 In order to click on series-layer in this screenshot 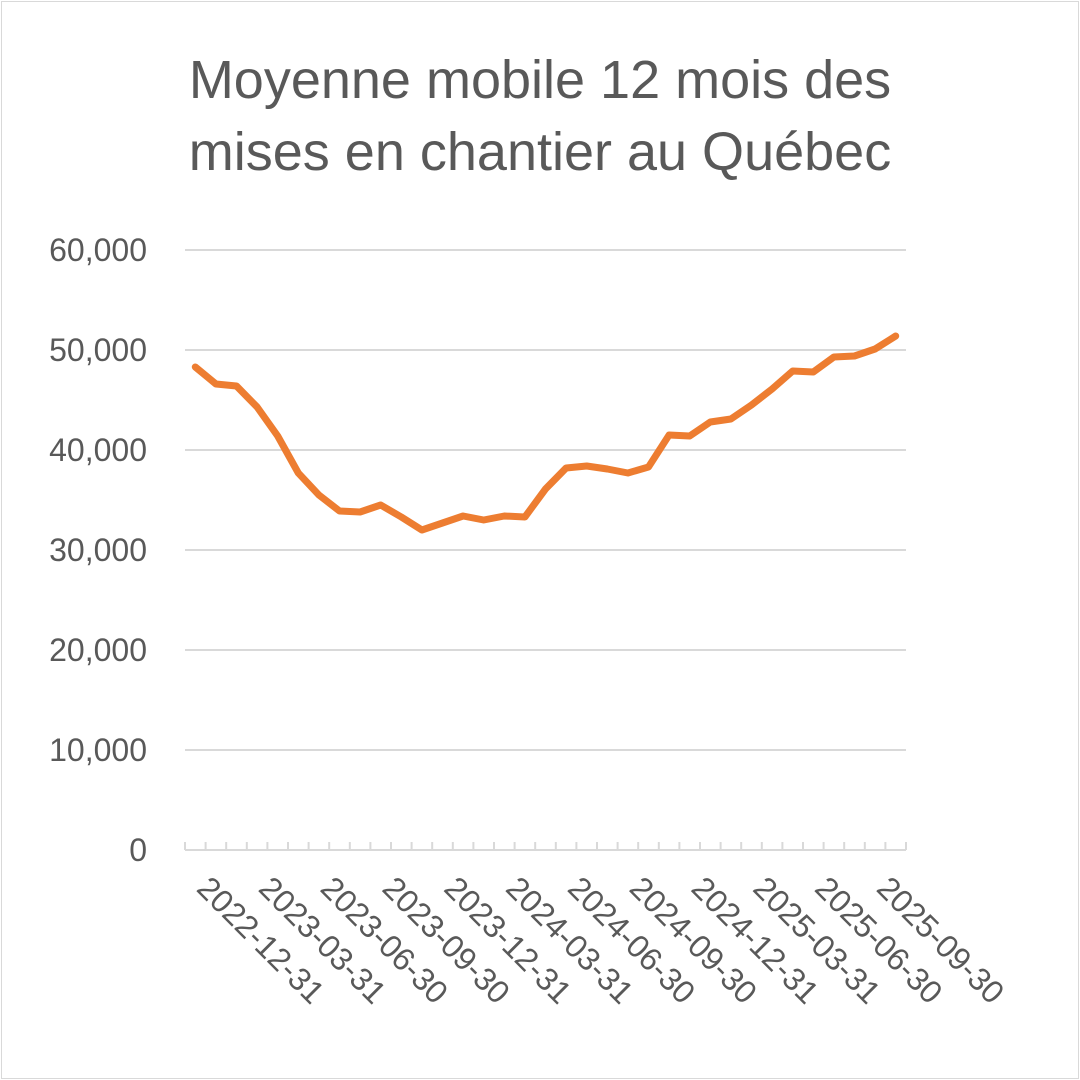, I will do `click(545, 433)`.